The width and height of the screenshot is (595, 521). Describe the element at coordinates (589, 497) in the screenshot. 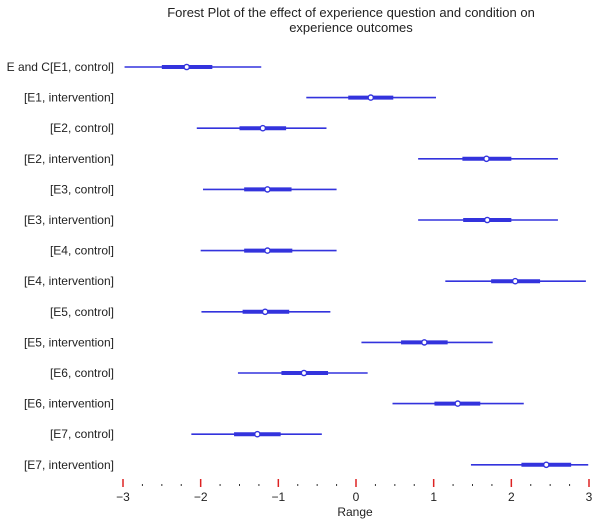

I see `x-tick-label: 3` at that location.